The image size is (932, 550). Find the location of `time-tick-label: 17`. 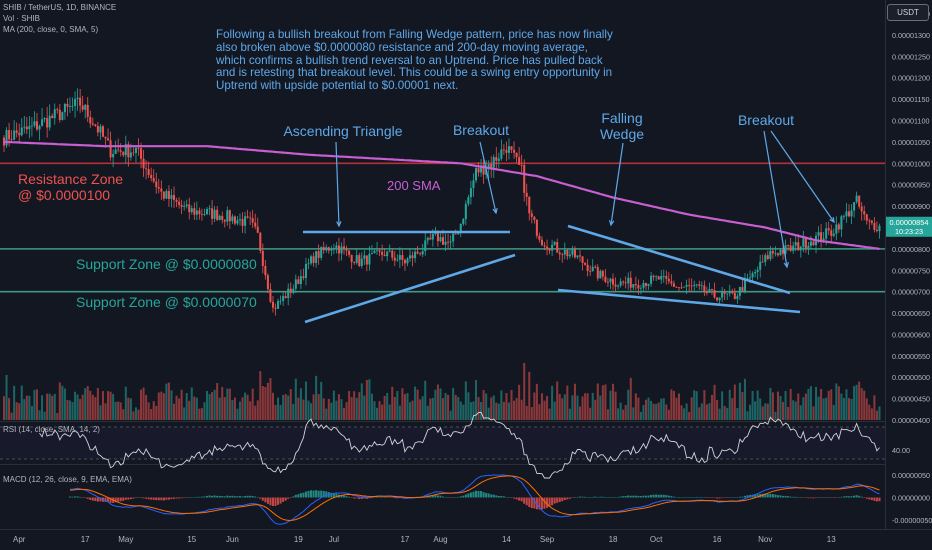

time-tick-label: 17 is located at coordinates (404, 539).